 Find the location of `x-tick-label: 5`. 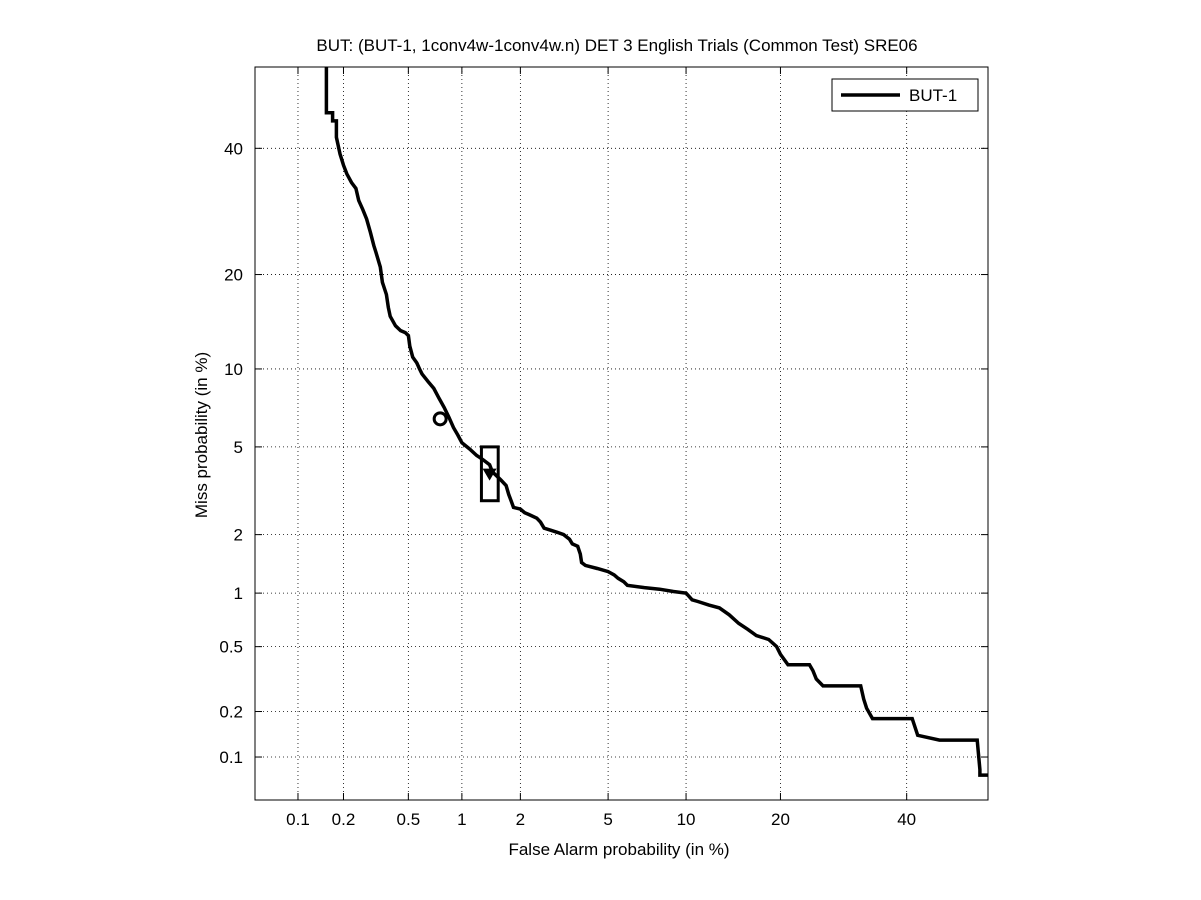

x-tick-label: 5 is located at coordinates (607, 819).